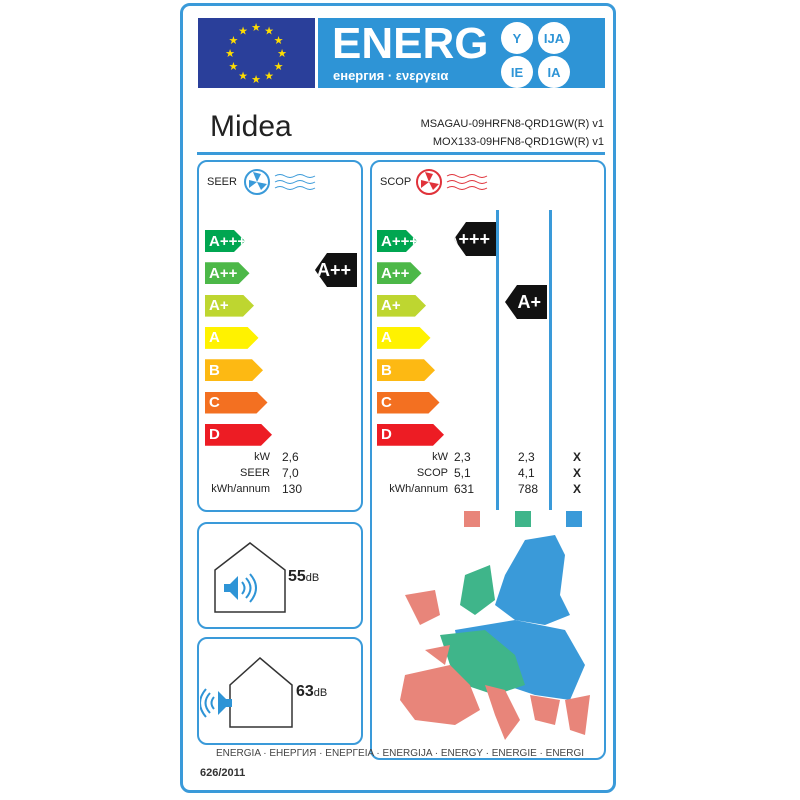 The width and height of the screenshot is (800, 800). Describe the element at coordinates (290, 473) in the screenshot. I see `spec-value: 7,0` at that location.